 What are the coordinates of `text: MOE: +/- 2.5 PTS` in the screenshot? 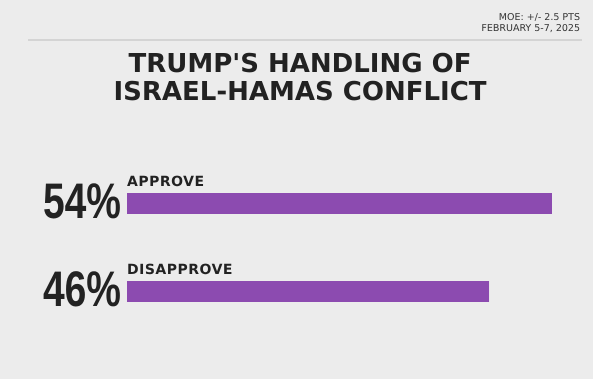 It's located at (539, 17).